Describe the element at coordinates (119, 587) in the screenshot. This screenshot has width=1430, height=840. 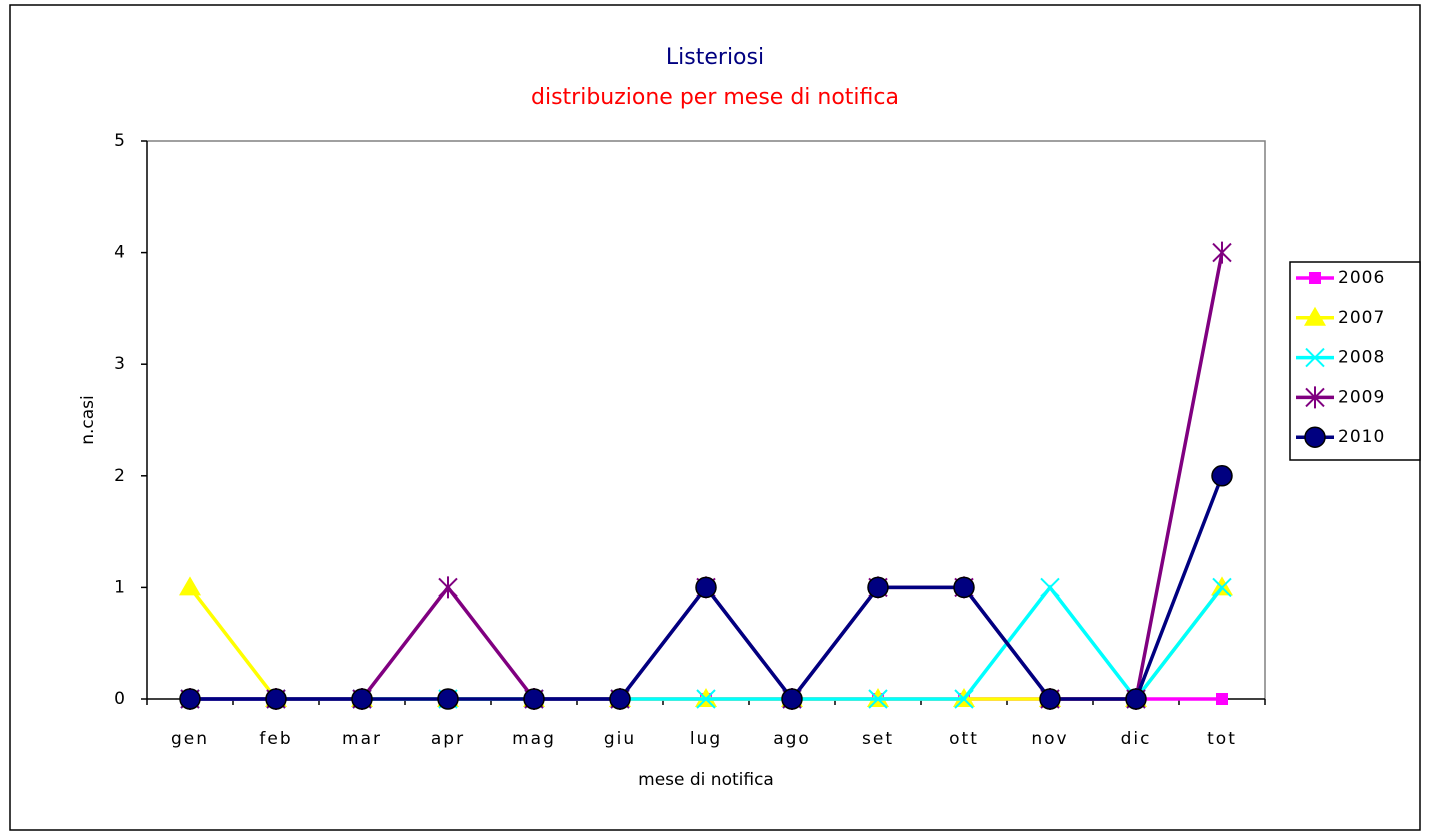
I see `y-tick-label: 1` at that location.